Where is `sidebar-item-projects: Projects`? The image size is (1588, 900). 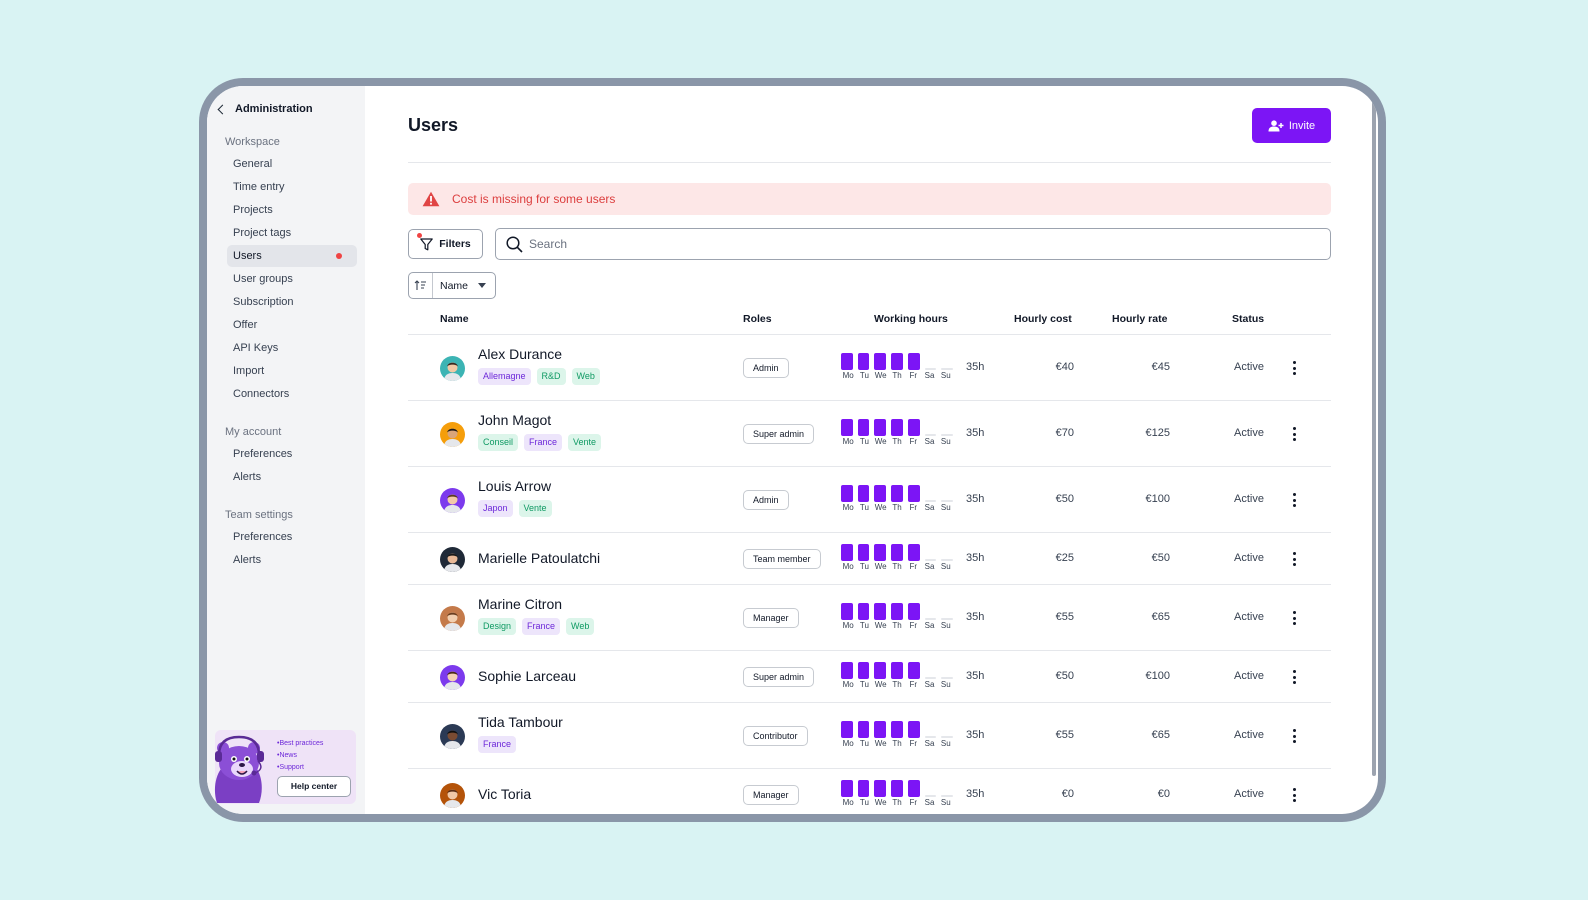
sidebar-item-projects: Projects is located at coordinates (292, 210).